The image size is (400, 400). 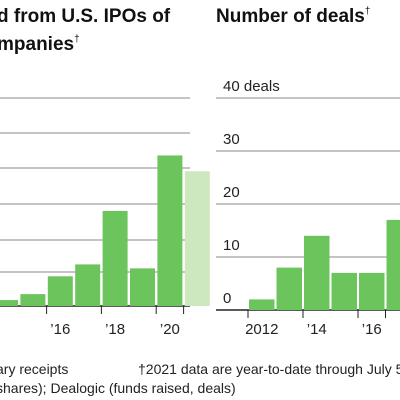 What do you see at coordinates (37, 44) in the screenshot?
I see `left-chart-title-line2-text: mpanies` at bounding box center [37, 44].